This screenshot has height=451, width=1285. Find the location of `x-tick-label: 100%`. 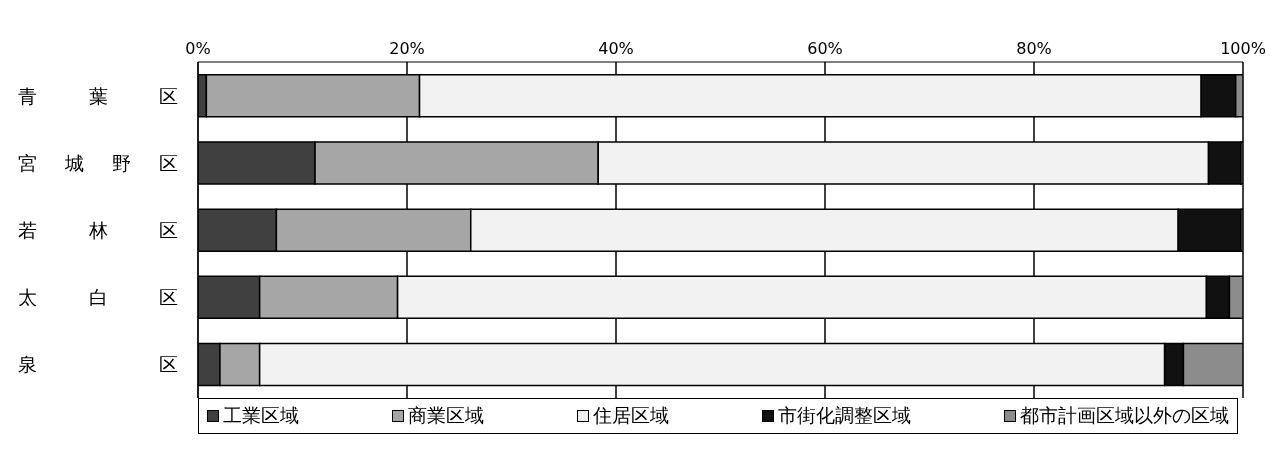

x-tick-label: 100% is located at coordinates (1243, 48).